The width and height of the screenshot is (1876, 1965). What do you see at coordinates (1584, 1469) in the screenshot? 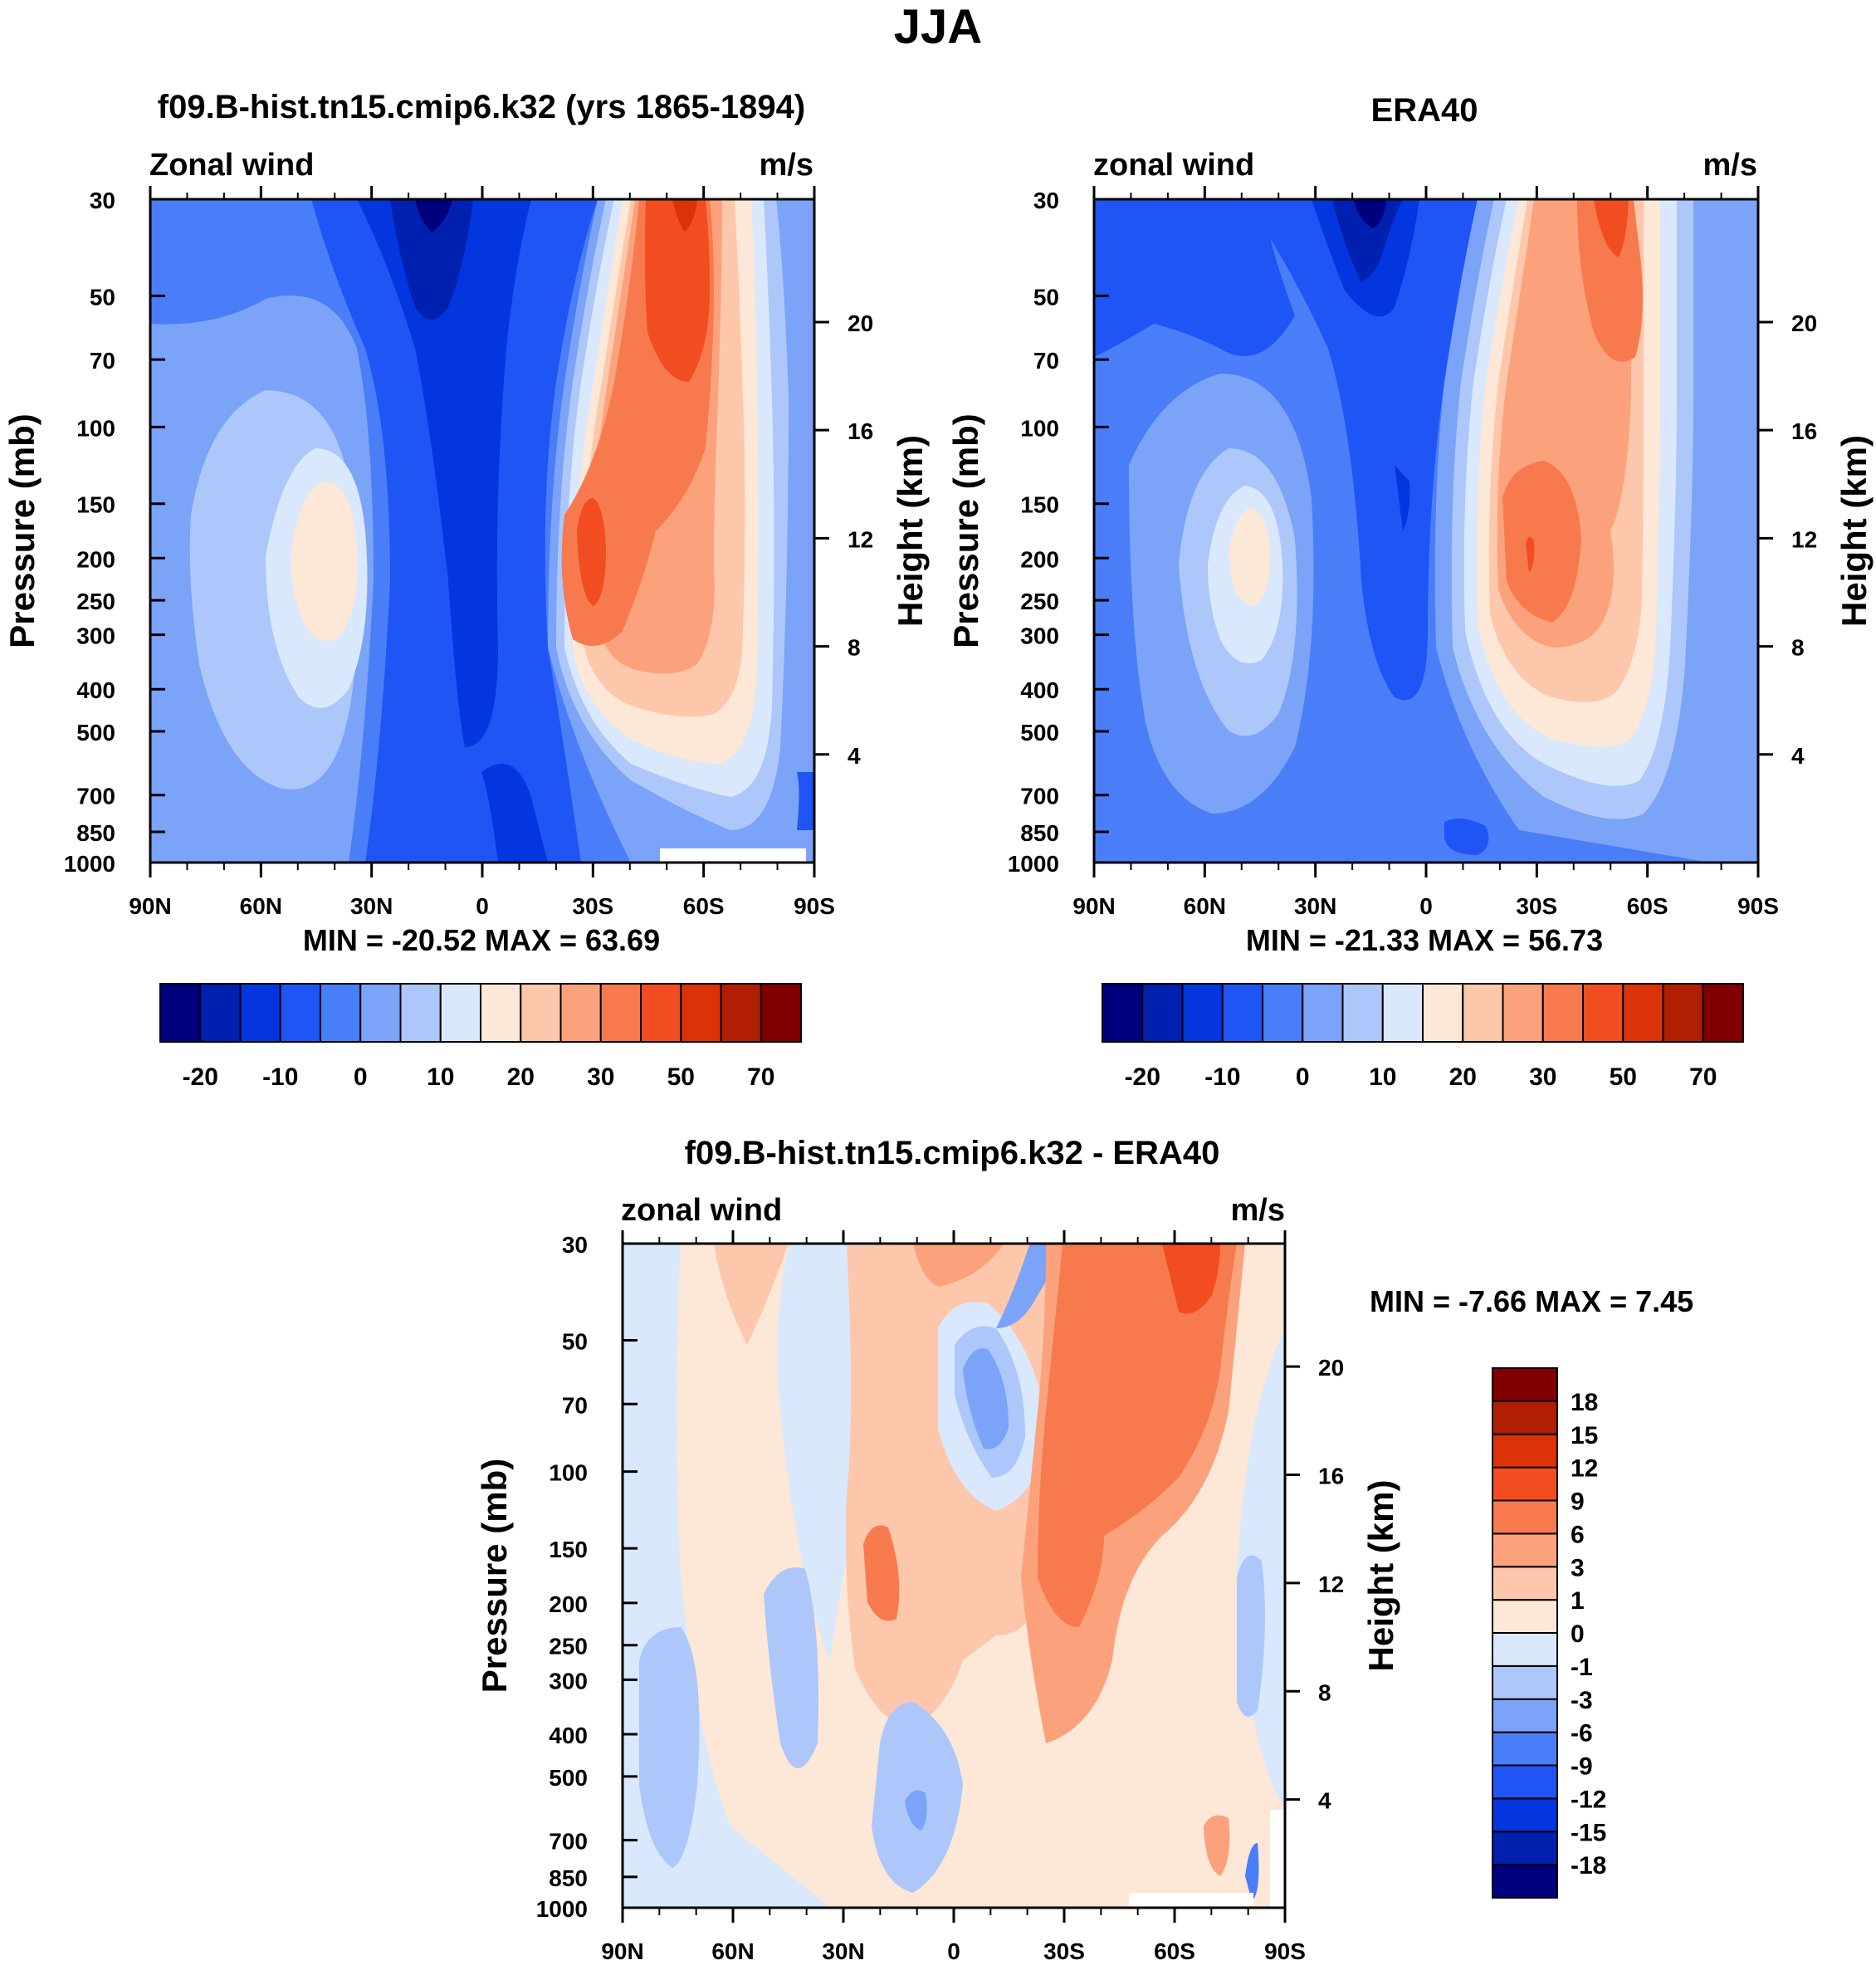
I see `colorbar-label: 12` at bounding box center [1584, 1469].